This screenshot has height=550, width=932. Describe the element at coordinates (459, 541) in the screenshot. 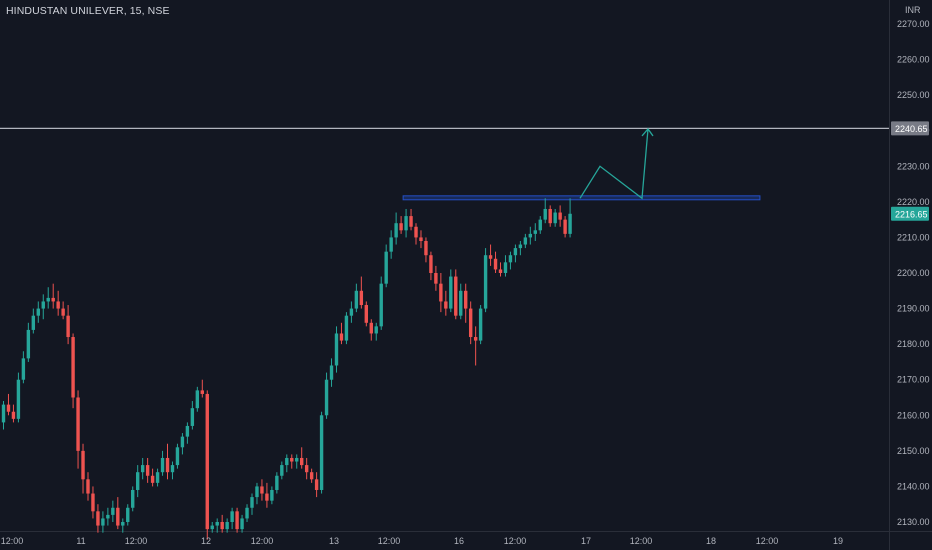

I see `time-tick-label: 16` at that location.